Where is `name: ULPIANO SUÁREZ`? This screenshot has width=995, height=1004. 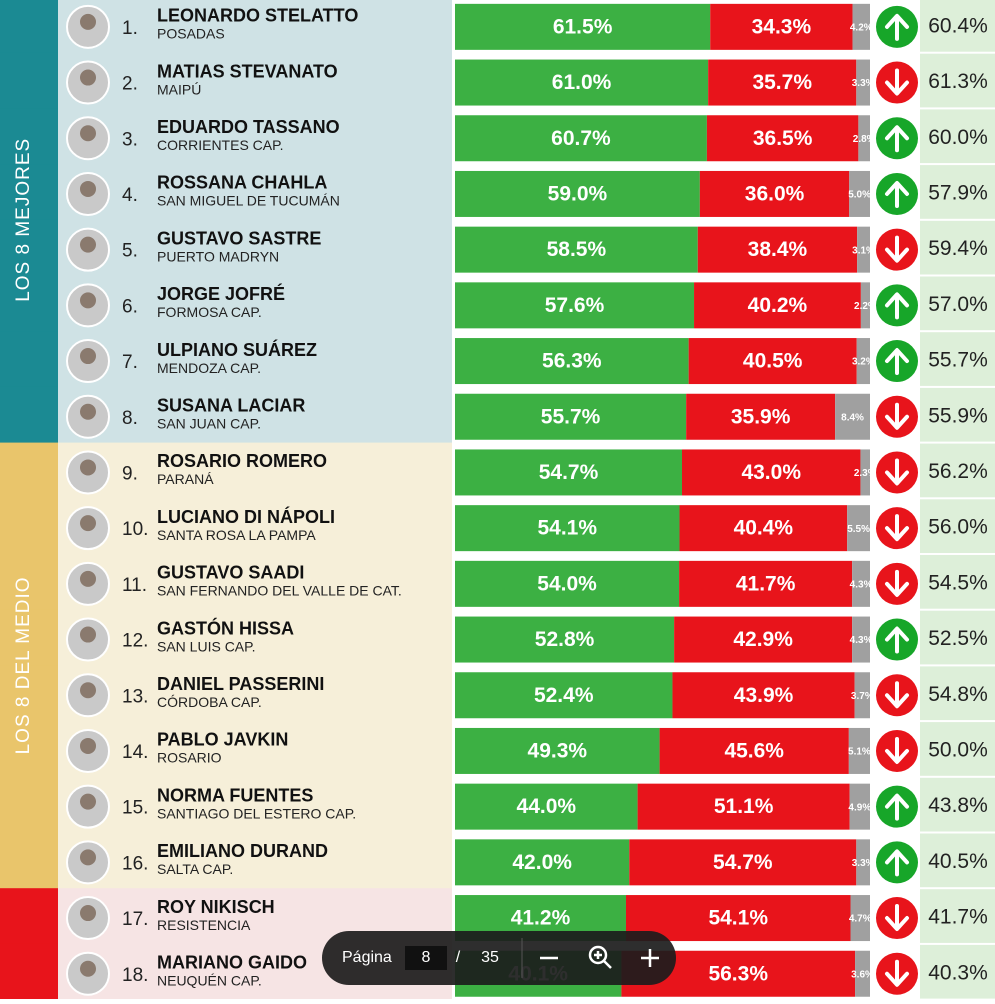
name: ULPIANO SUÁREZ is located at coordinates (237, 349).